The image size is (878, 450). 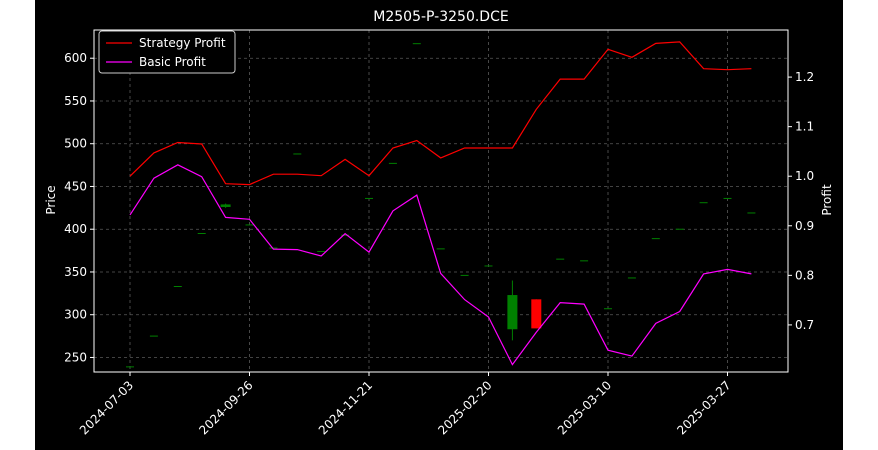 What do you see at coordinates (75, 272) in the screenshot?
I see `y-left-tick-label-2: 350` at bounding box center [75, 272].